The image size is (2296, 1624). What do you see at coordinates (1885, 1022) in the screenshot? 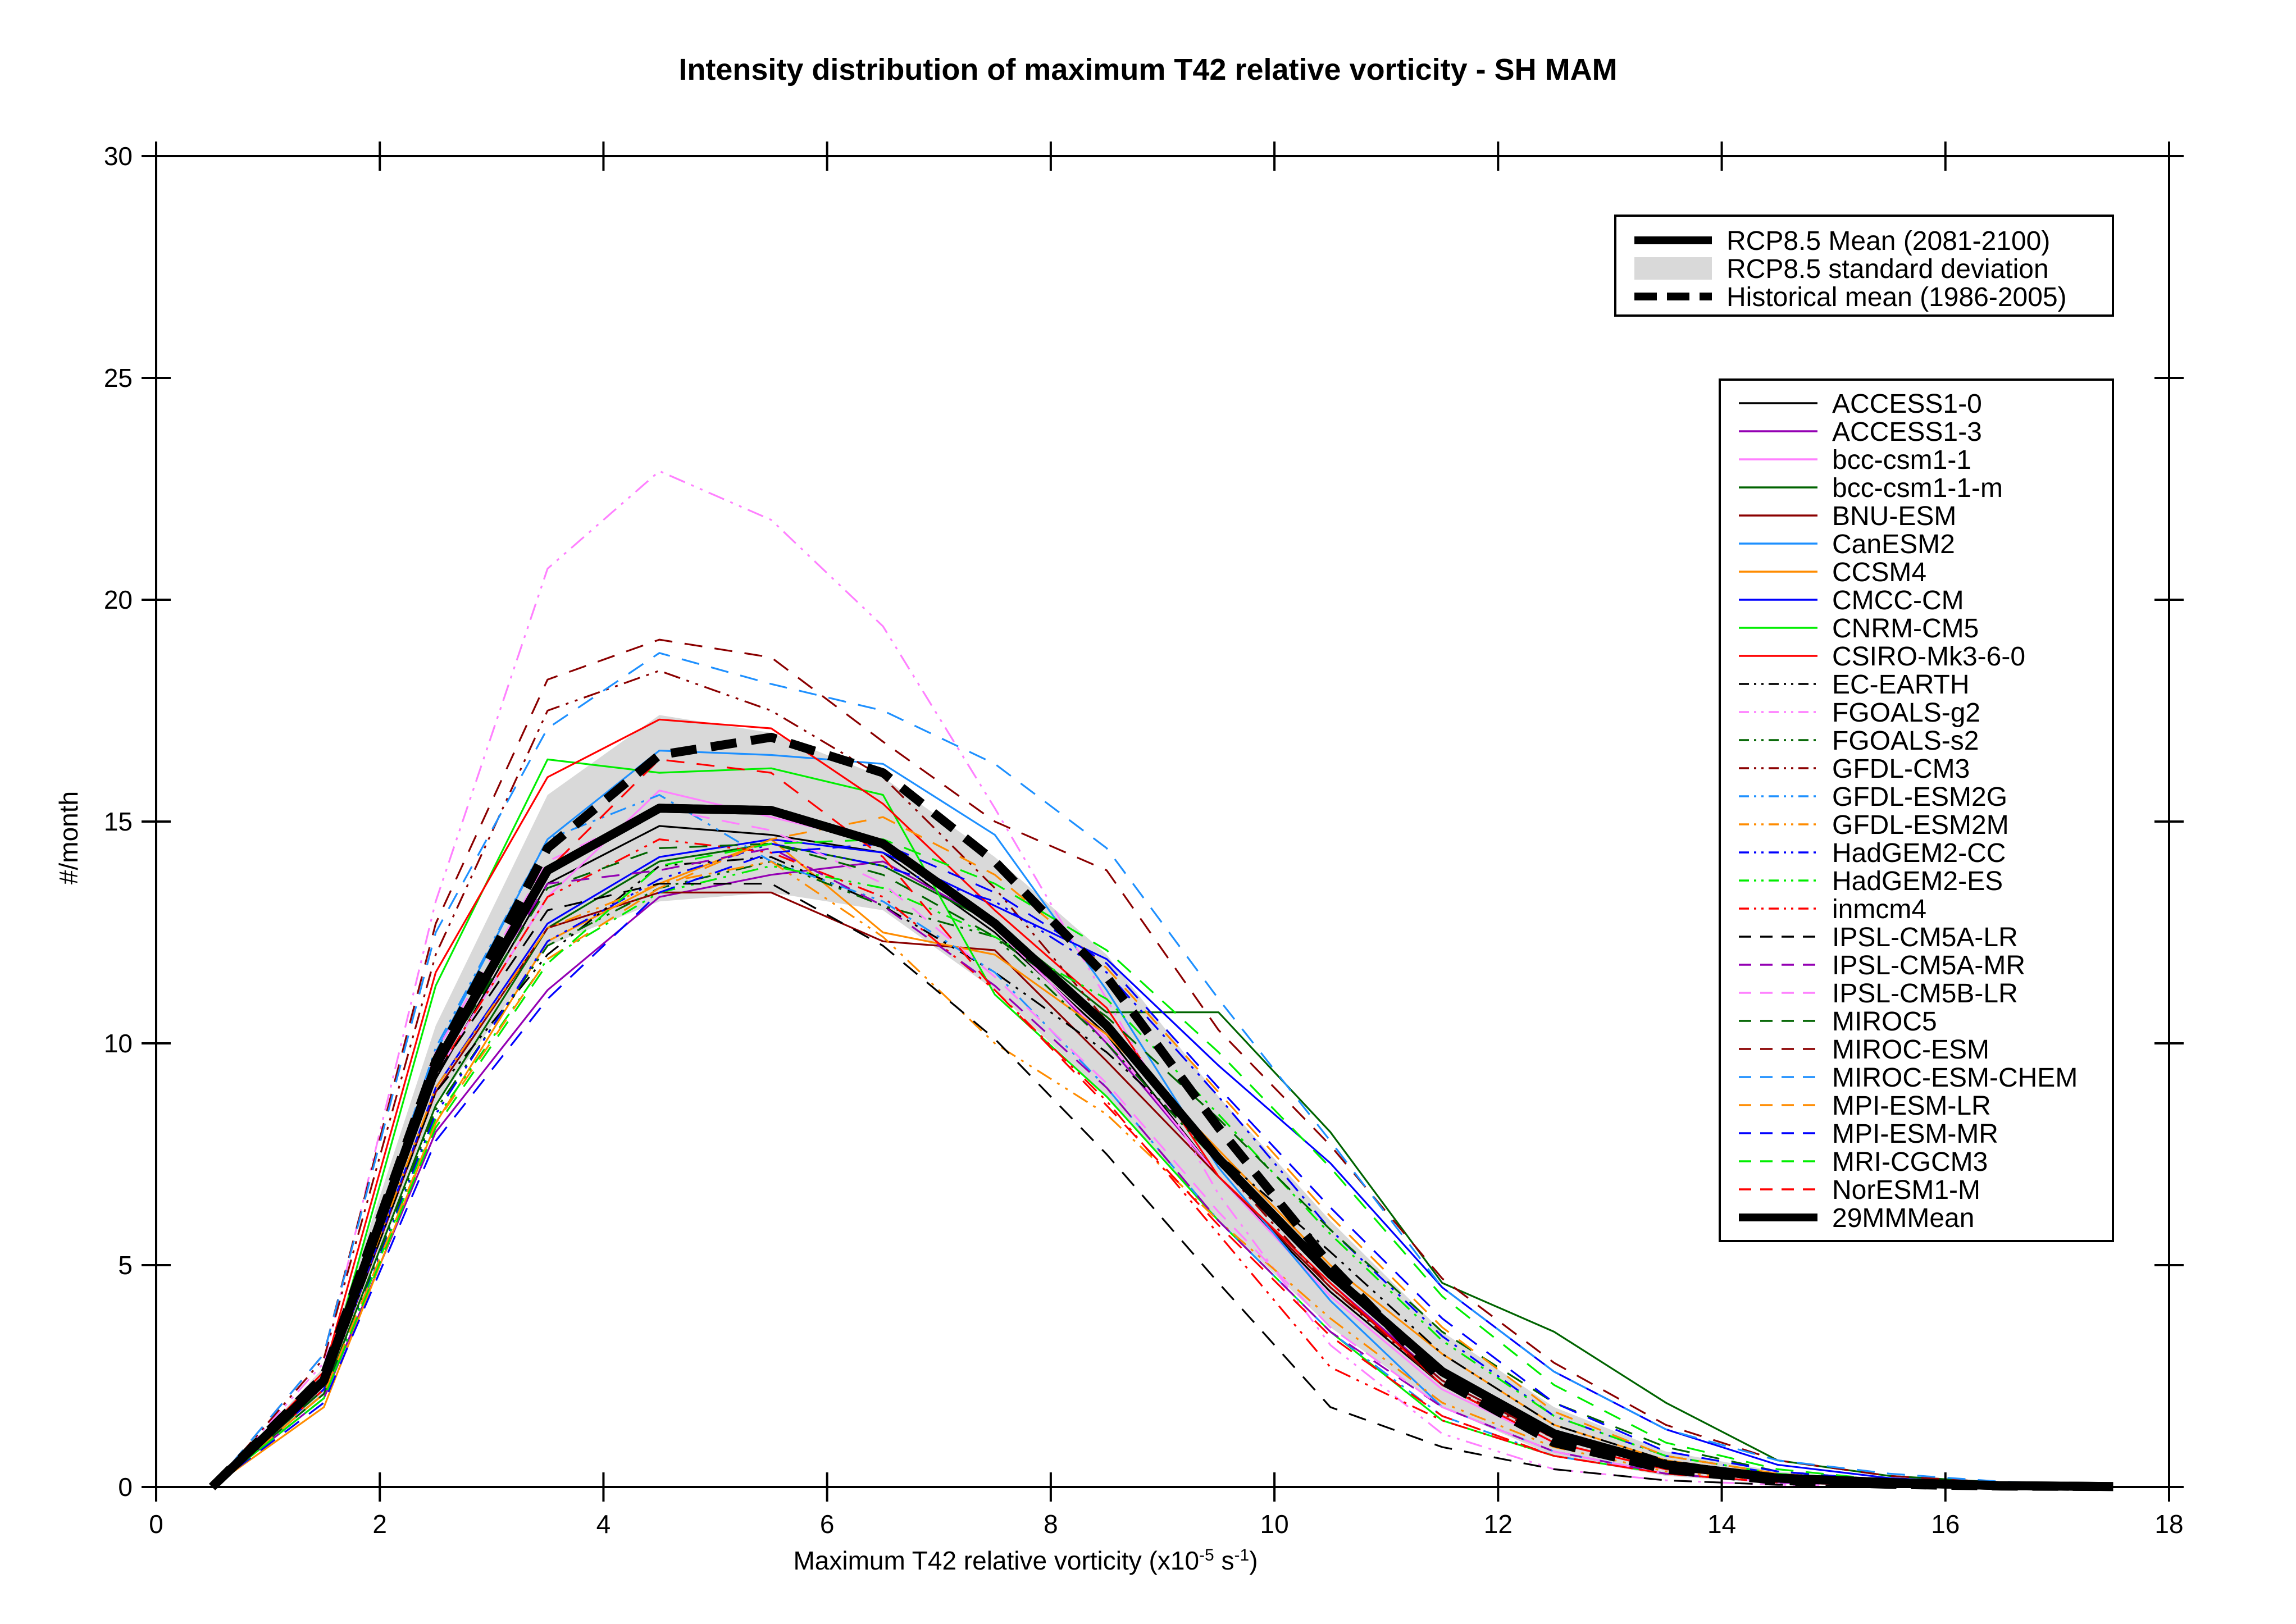
I see `legend-label: MIROC5` at bounding box center [1885, 1022].